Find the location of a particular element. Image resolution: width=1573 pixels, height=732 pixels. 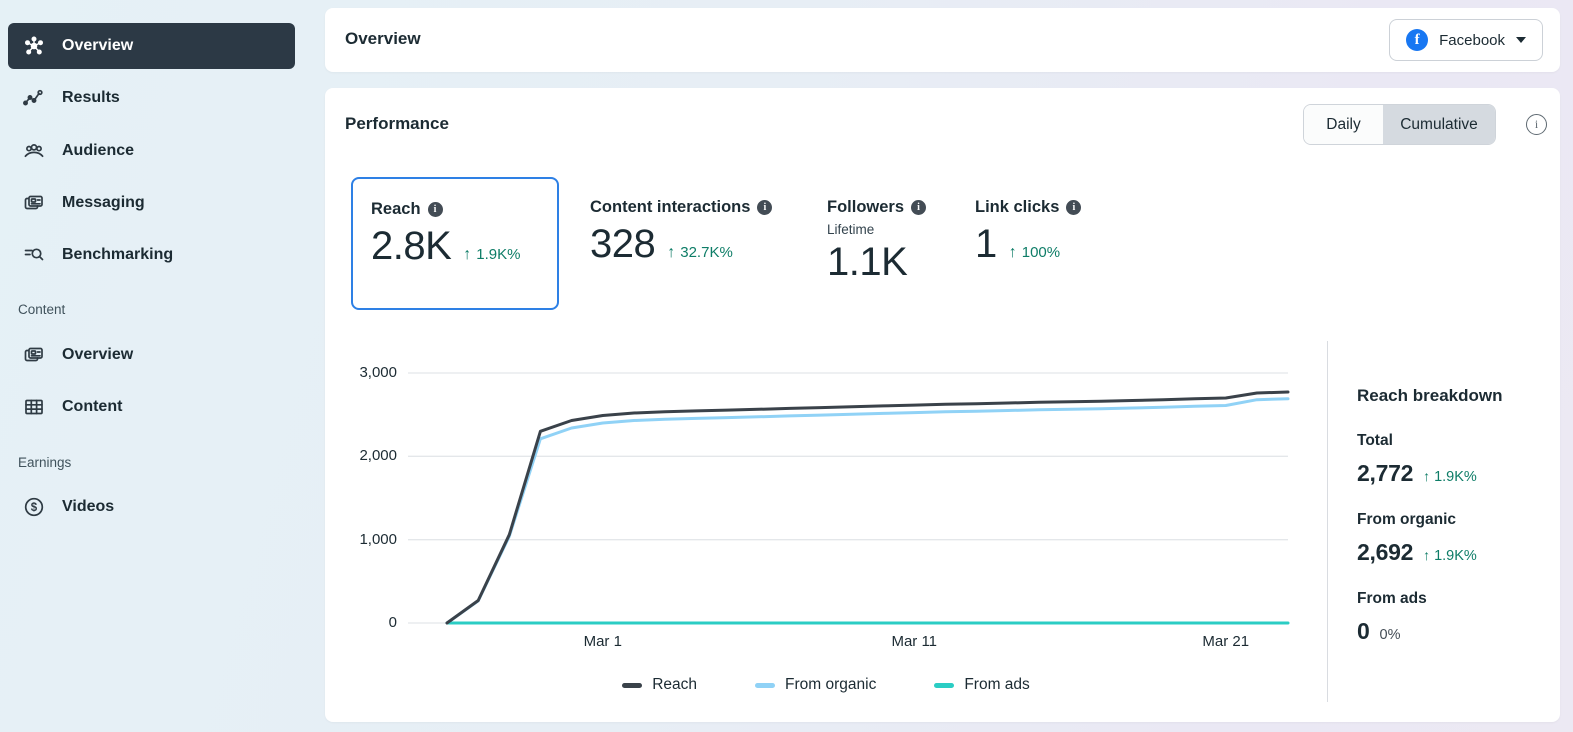

messaging-cards-icon is located at coordinates (34, 203).